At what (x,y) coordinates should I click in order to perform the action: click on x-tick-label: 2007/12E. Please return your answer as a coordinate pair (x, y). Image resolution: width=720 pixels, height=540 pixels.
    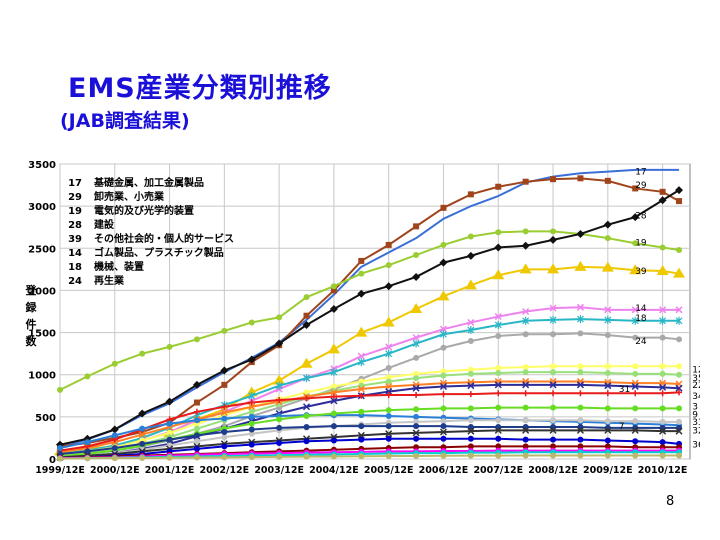
    Looking at the image, I should click on (498, 470).